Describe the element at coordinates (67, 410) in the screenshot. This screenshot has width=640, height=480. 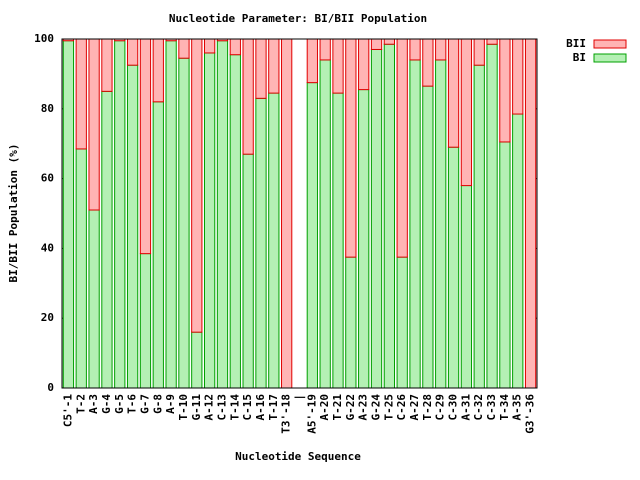
I see `x-tick-label: C5'-1` at that location.